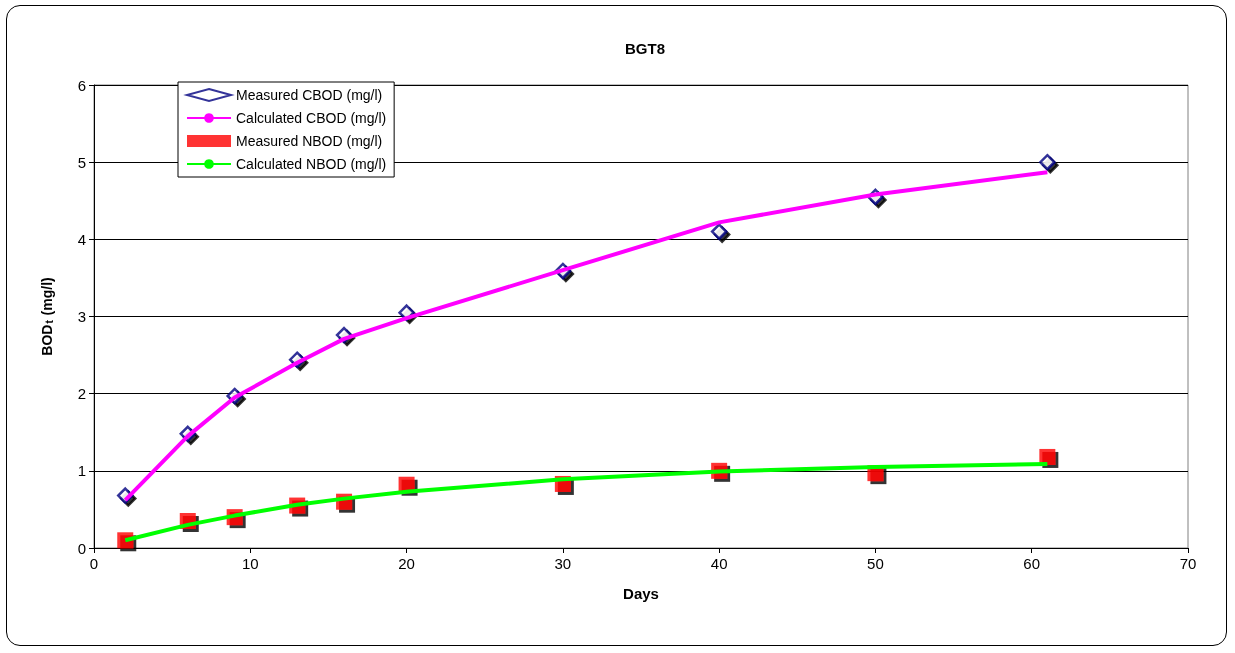  Describe the element at coordinates (311, 164) in the screenshot. I see `legend-label: Calculated NBOD (mg/l)` at that location.